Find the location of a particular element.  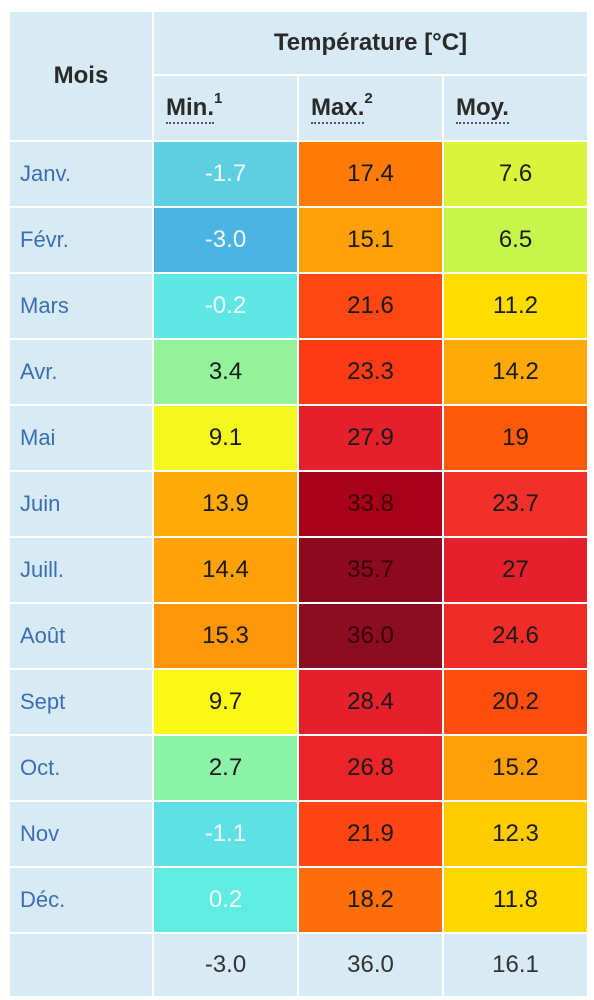

moy-cell: 12.3 is located at coordinates (516, 834).